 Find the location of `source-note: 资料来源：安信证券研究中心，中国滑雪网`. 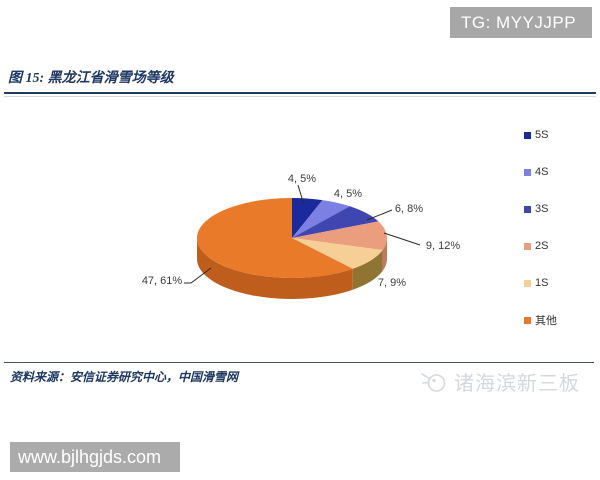

source-note: 资料来源：安信证券研究中心，中国滑雪网 is located at coordinates (124, 377).